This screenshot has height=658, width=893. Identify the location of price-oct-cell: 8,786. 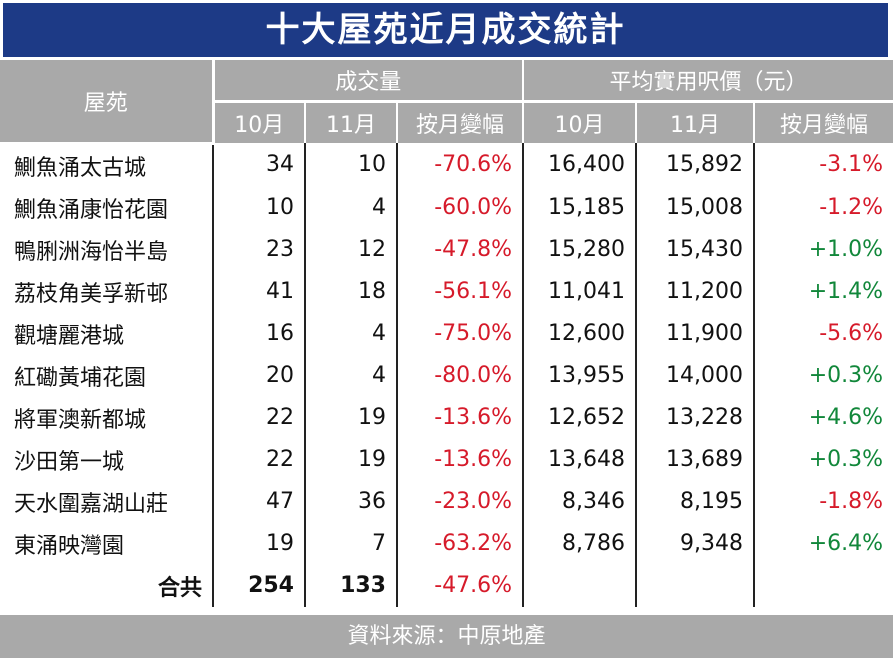
(580, 543).